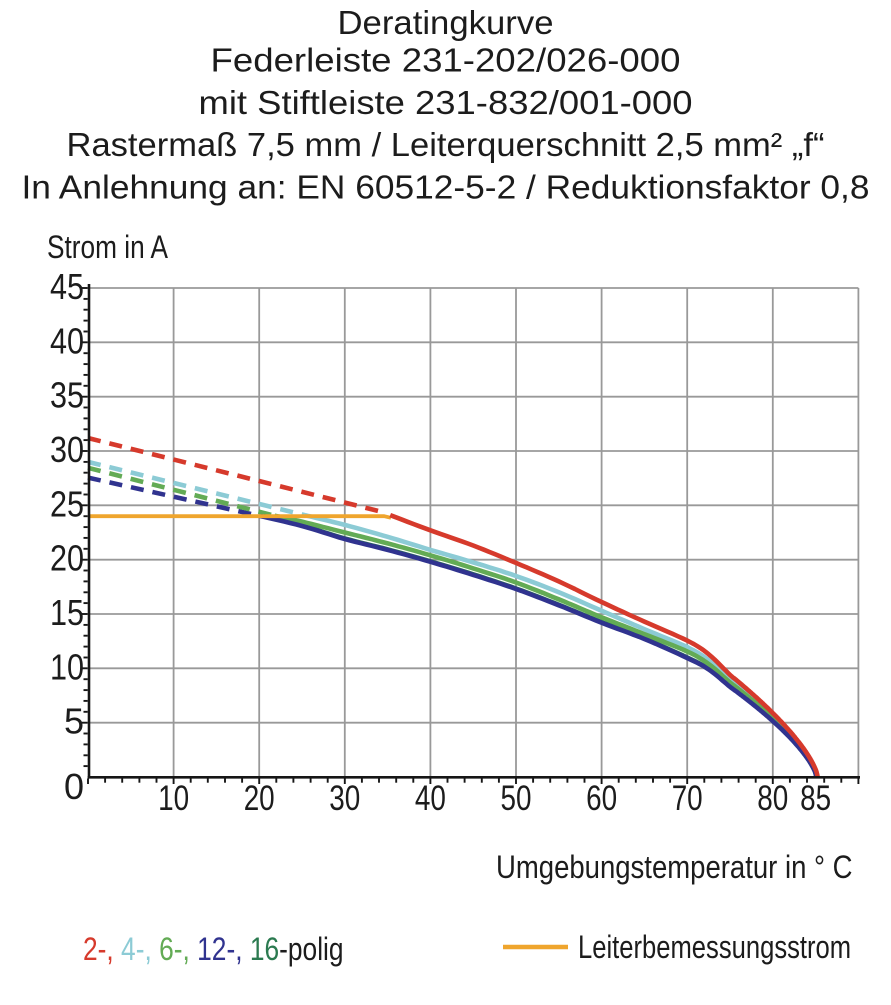 The height and width of the screenshot is (1005, 891). Describe the element at coordinates (687, 798) in the screenshot. I see `svg-text: 70` at that location.